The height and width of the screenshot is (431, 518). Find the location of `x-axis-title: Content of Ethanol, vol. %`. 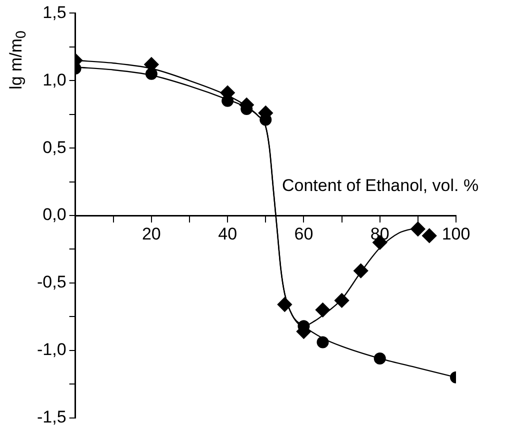

x-axis-title: Content of Ethanol, vol. % is located at coordinates (380, 186).